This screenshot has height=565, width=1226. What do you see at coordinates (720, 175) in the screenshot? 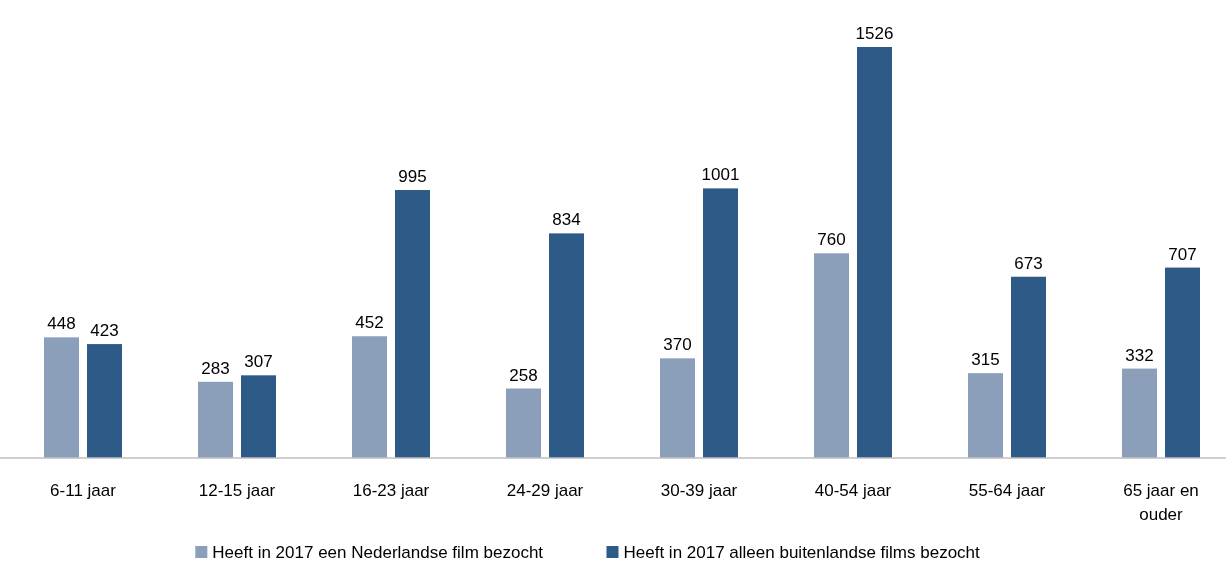
I see `data-label: 1001` at bounding box center [720, 175].